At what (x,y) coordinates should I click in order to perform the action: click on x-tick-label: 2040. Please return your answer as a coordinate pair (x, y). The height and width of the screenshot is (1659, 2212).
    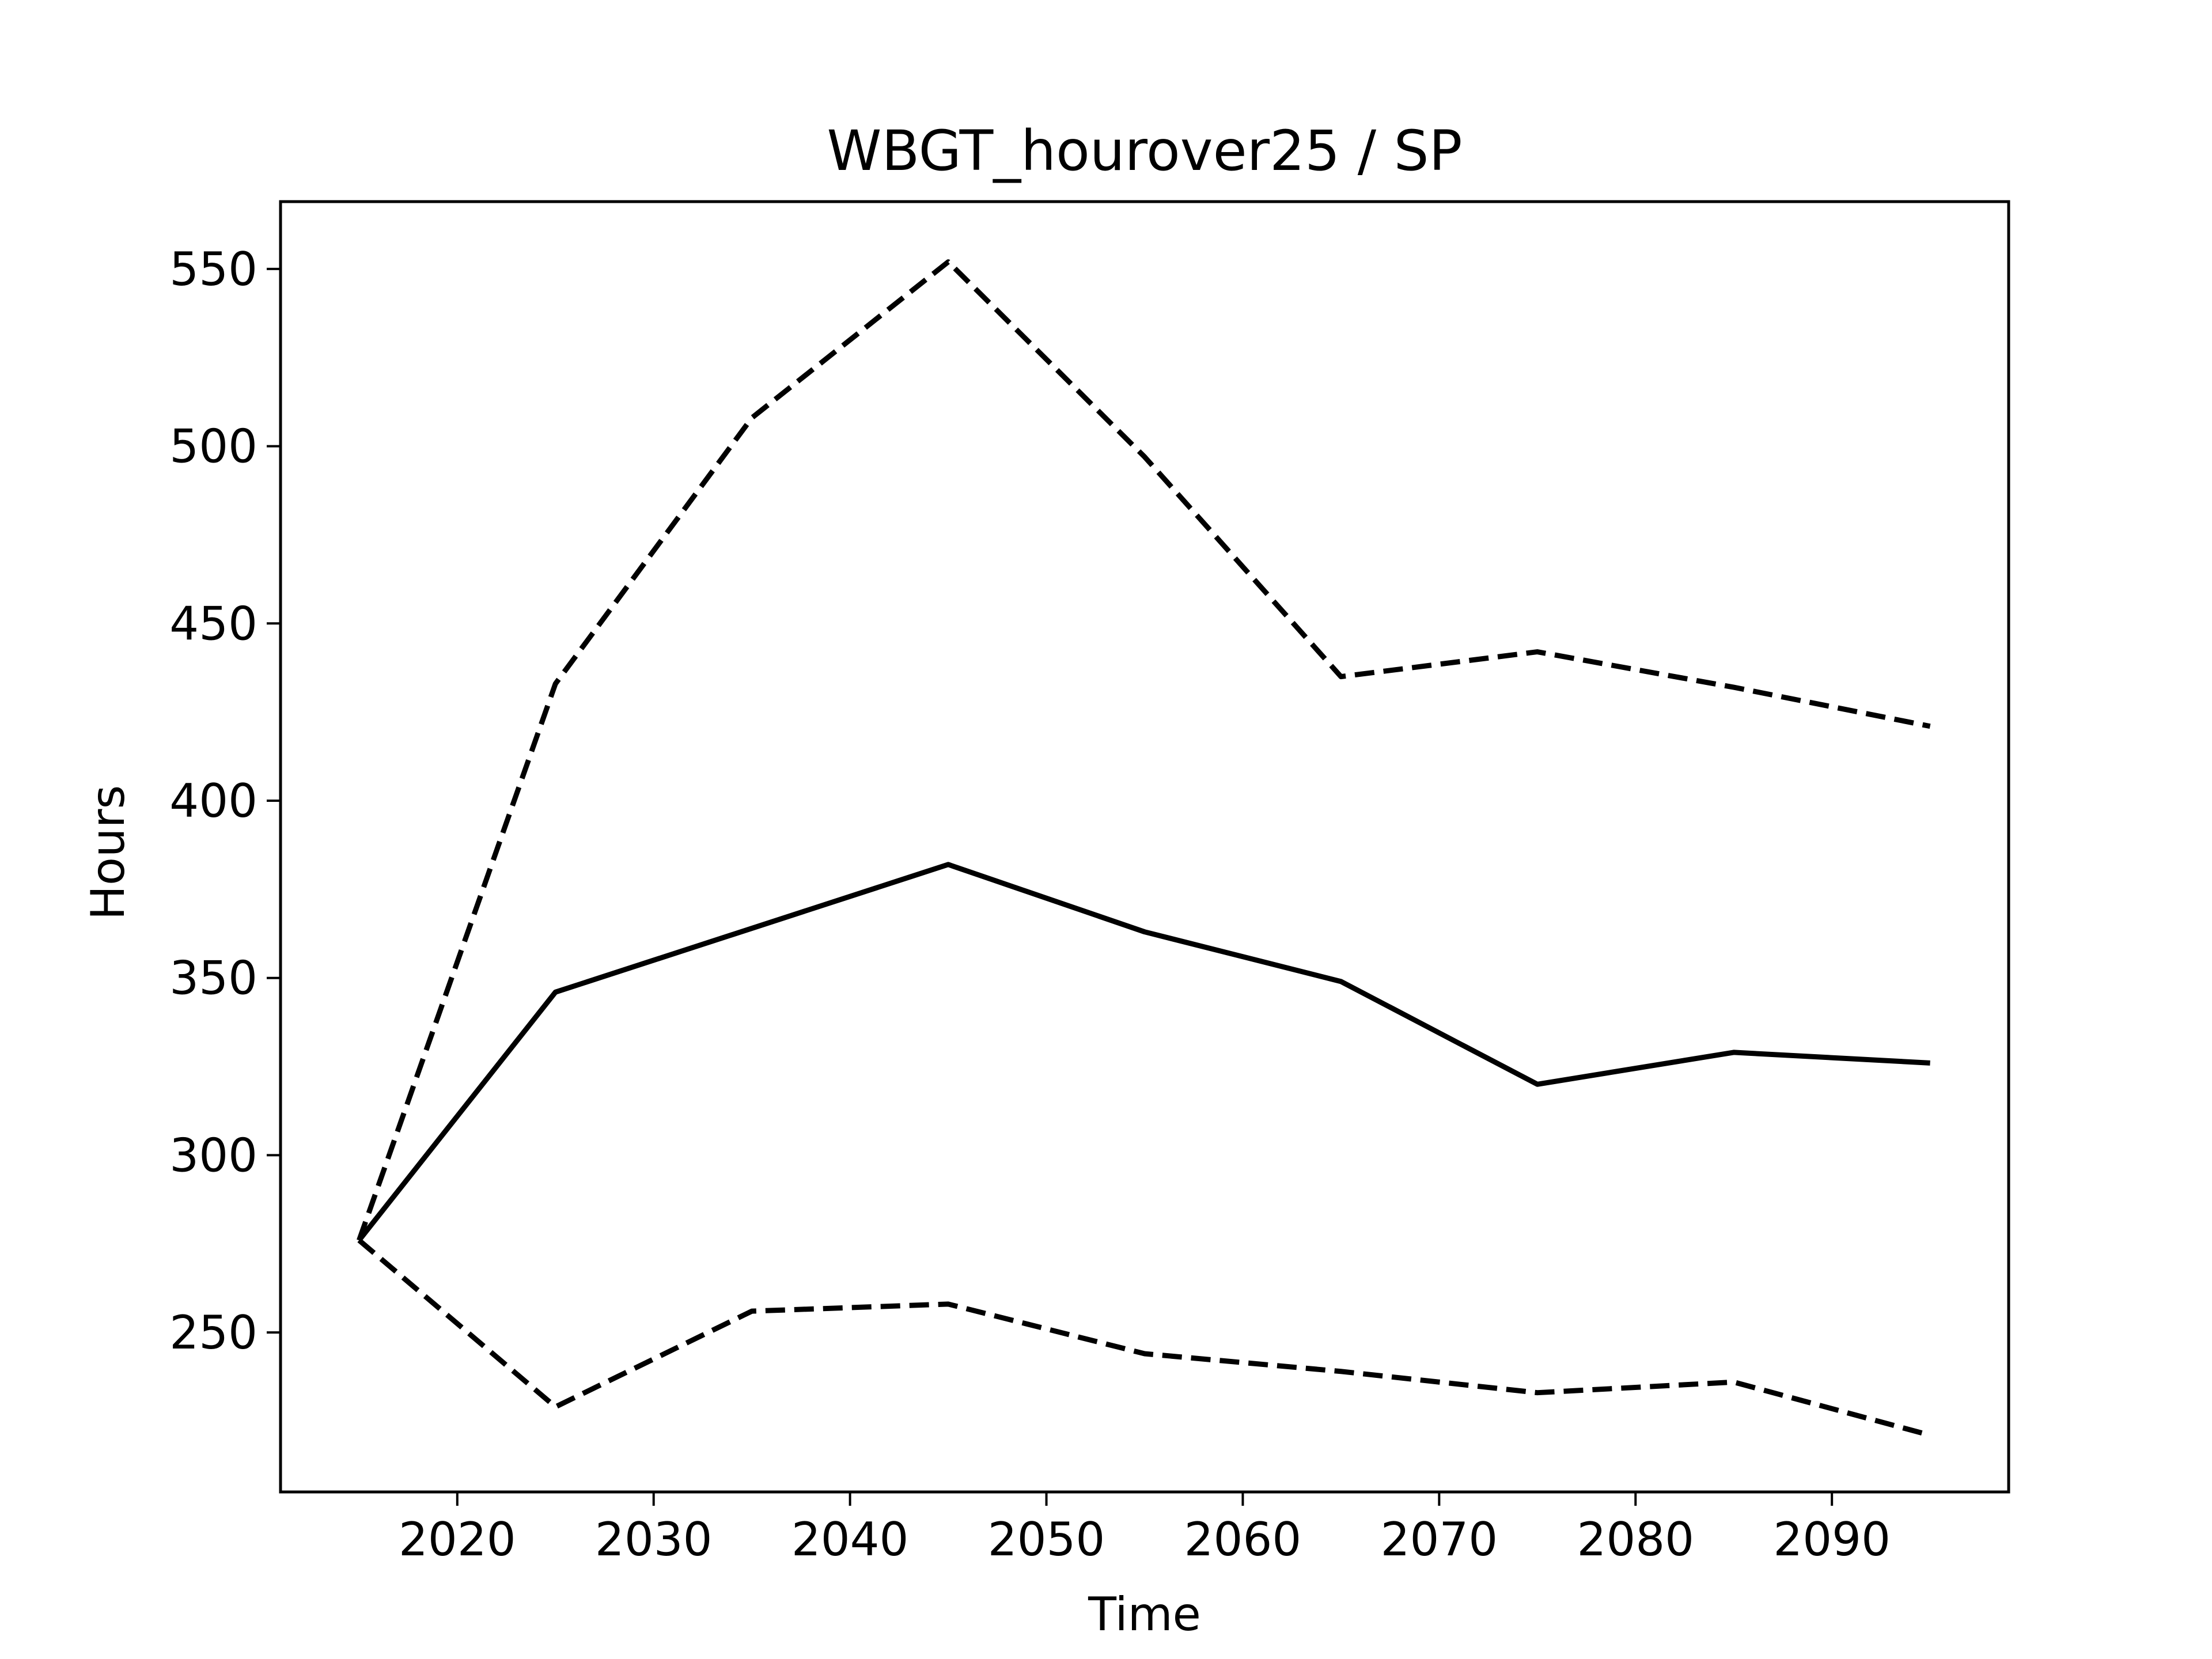
    Looking at the image, I should click on (850, 1539).